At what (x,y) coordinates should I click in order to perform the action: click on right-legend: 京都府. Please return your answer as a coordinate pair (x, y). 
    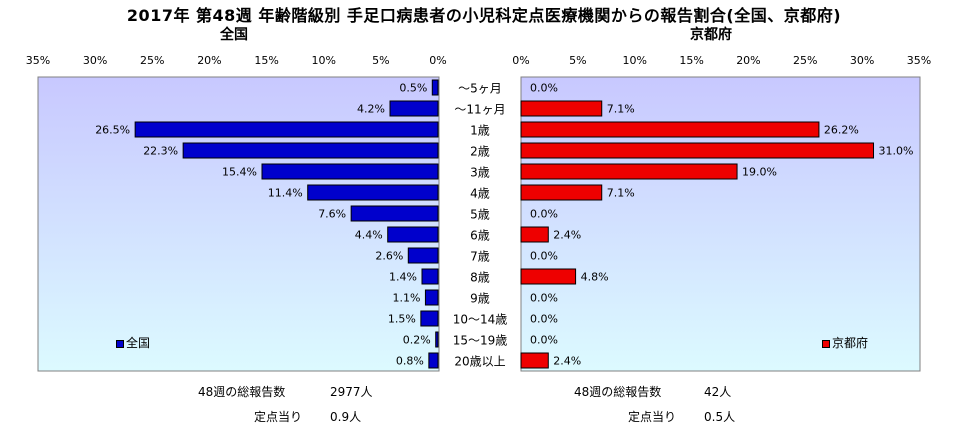
    Looking at the image, I should click on (845, 342).